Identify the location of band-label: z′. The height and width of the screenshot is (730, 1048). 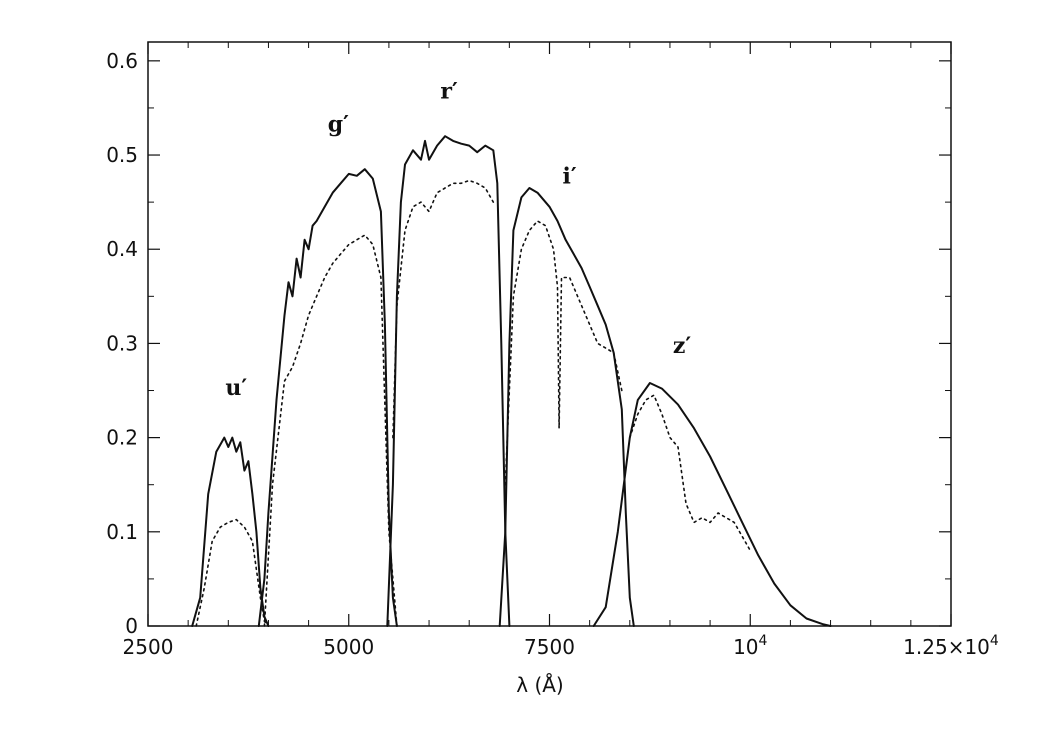
(682, 346).